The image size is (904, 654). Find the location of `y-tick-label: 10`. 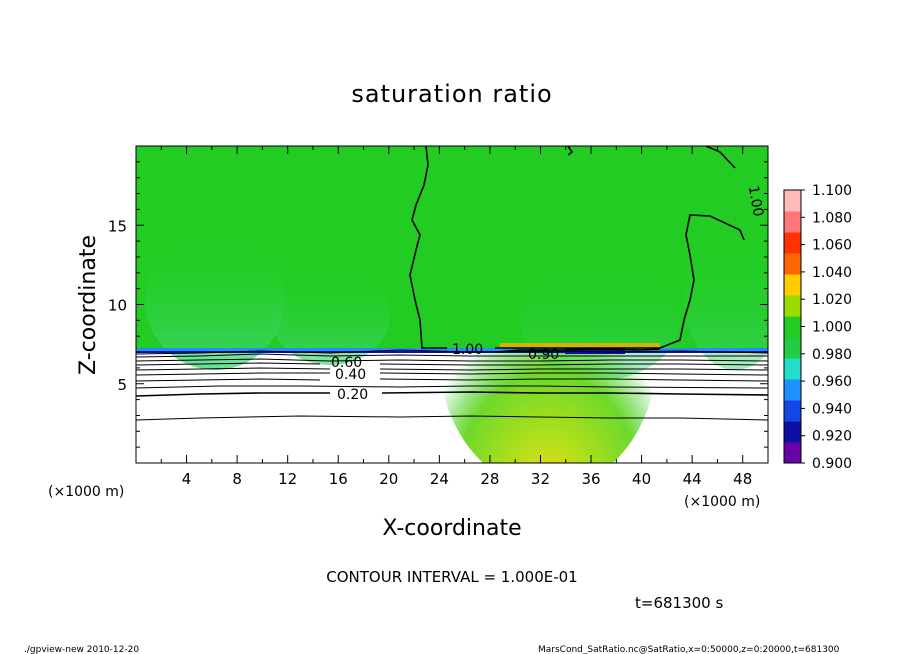

y-tick-label: 10 is located at coordinates (117, 306).